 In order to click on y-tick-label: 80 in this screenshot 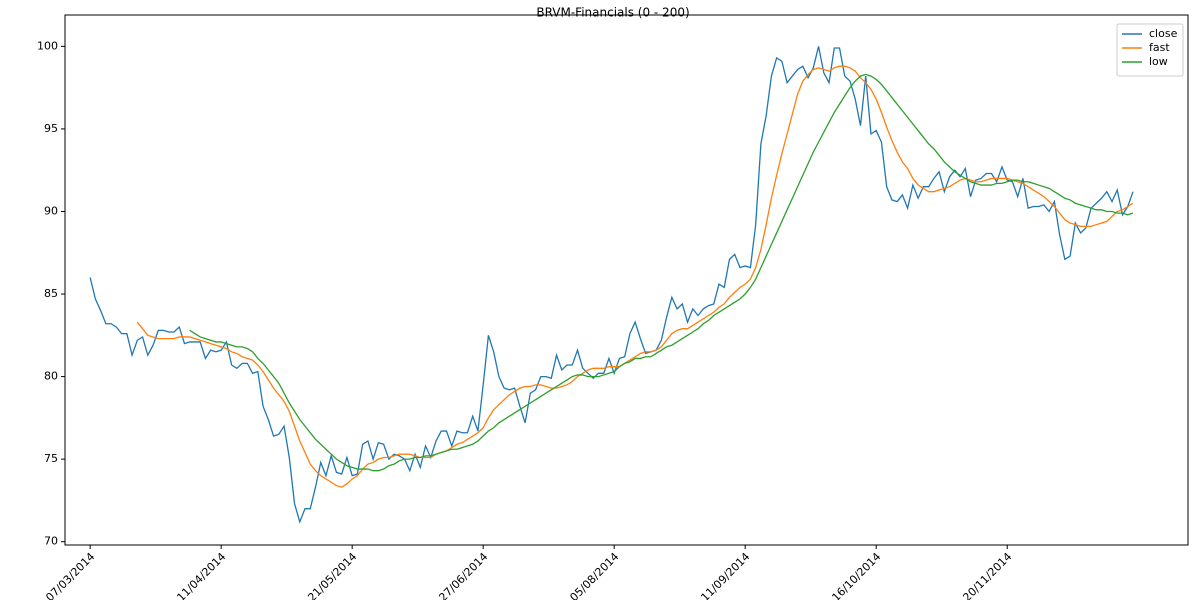, I will do `click(51, 376)`.